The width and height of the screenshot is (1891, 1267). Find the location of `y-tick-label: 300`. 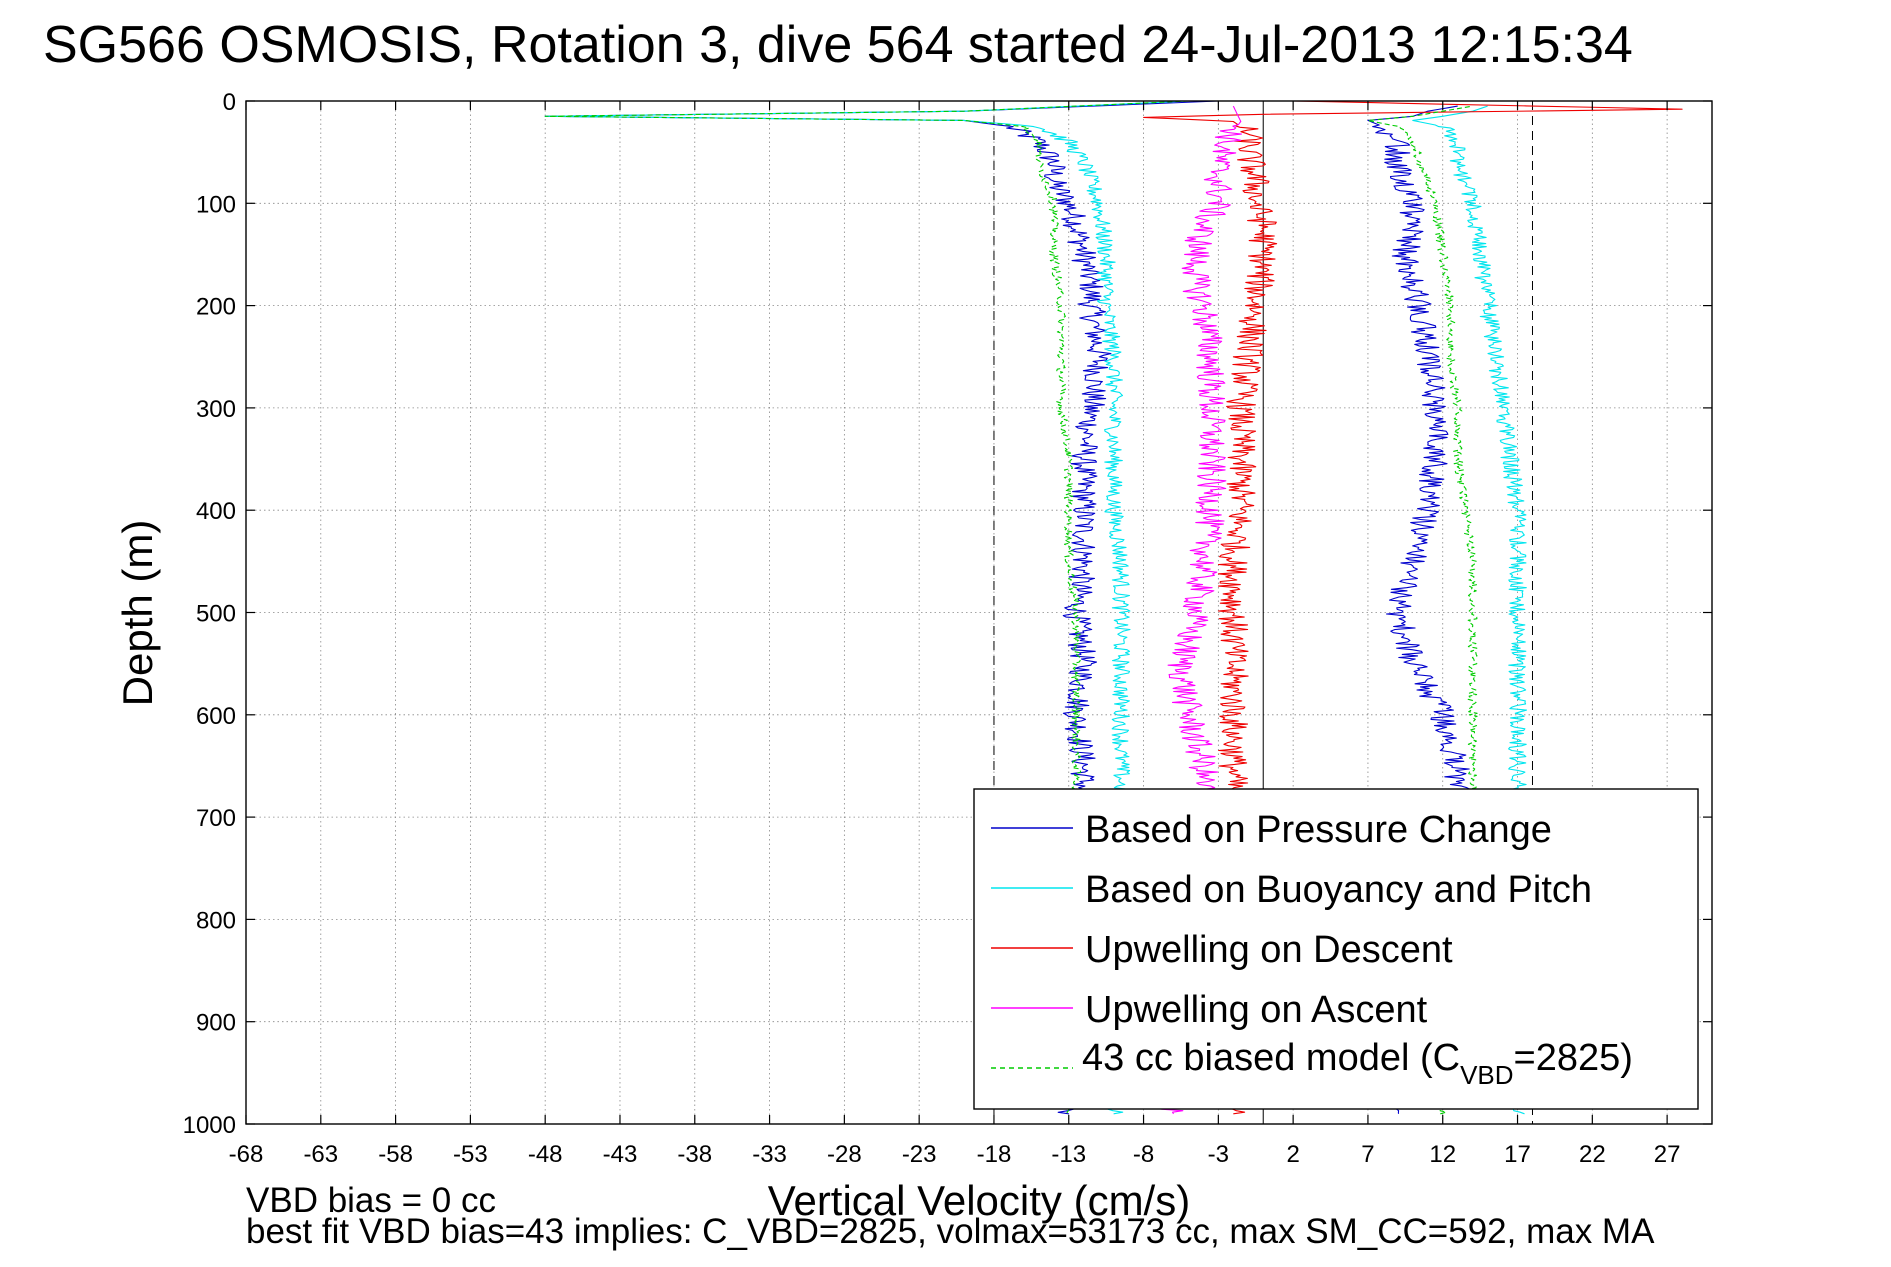

y-tick-label: 300 is located at coordinates (216, 409).